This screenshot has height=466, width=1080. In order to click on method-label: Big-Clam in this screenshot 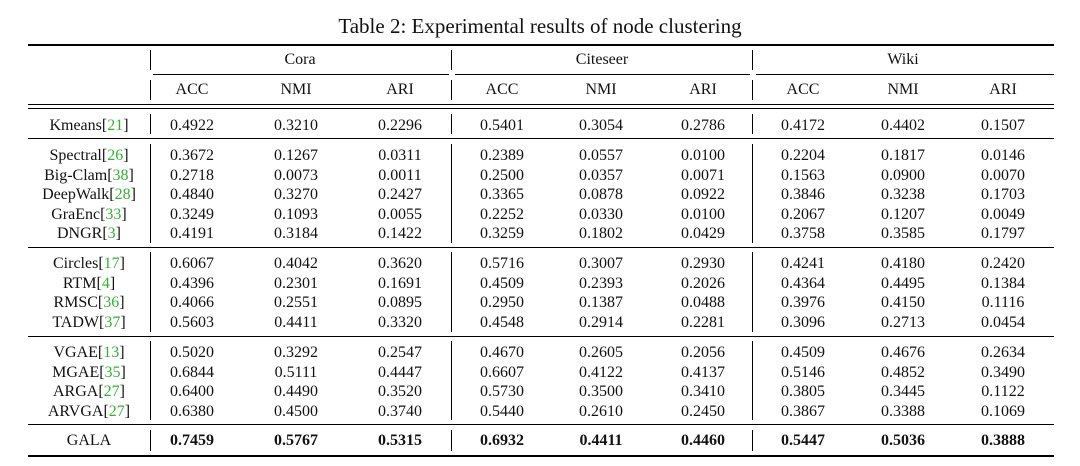, I will do `click(76, 175)`.